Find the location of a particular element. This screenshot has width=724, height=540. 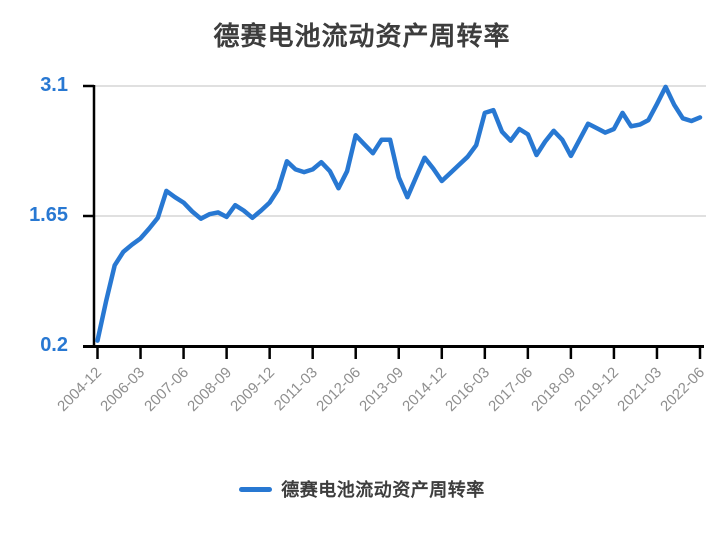

y-axis-label: 1.65 is located at coordinates (48, 215).